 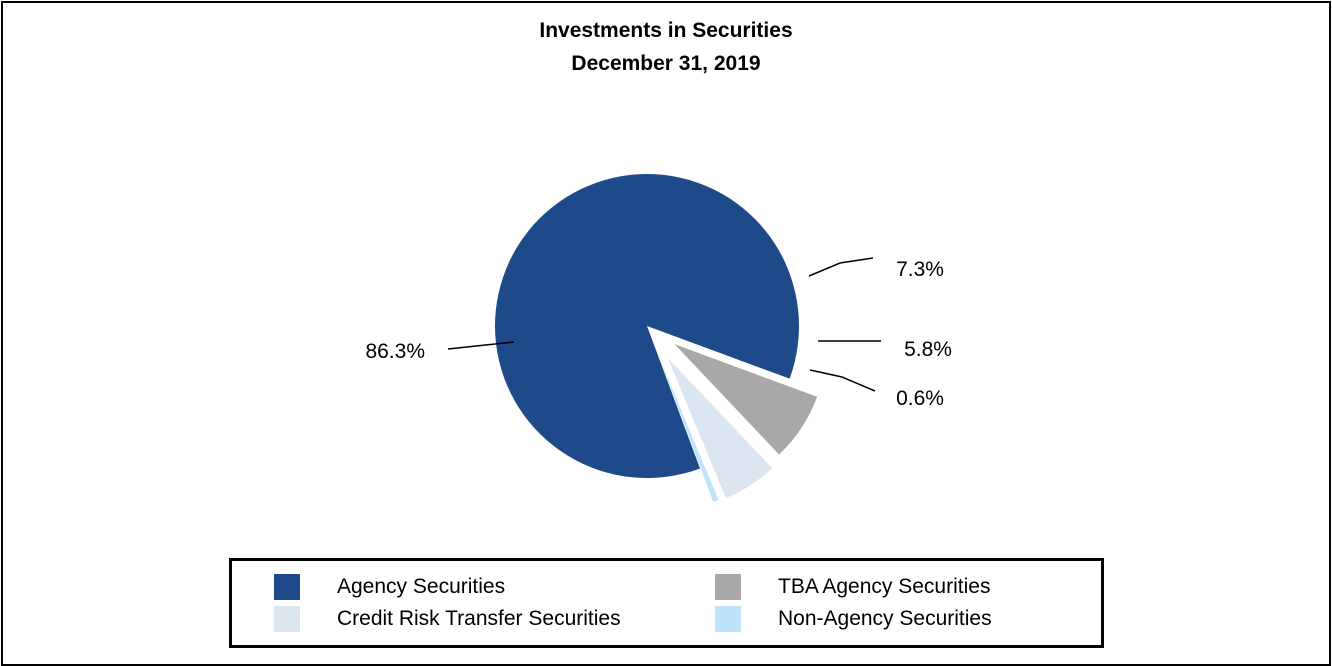 What do you see at coordinates (720, 428) in the screenshot?
I see `pie-slice-crt` at bounding box center [720, 428].